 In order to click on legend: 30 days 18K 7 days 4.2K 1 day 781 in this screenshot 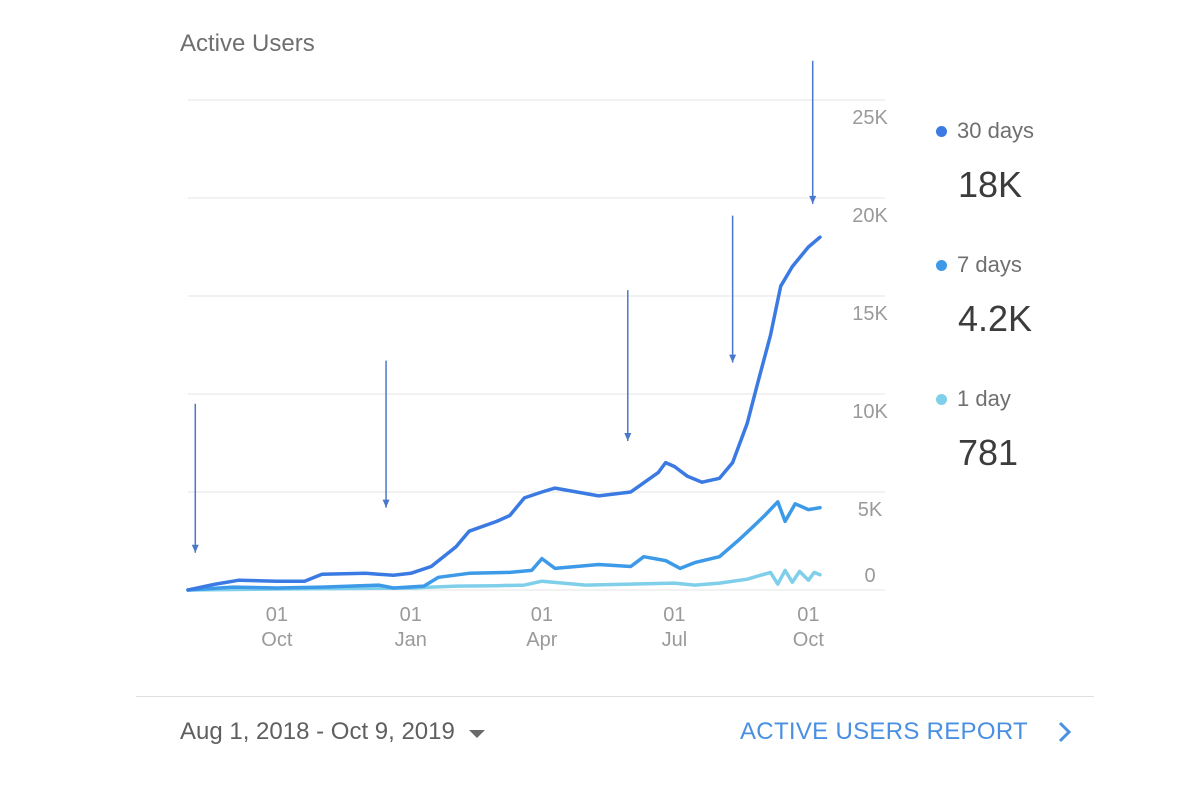, I will do `click(1026, 319)`.